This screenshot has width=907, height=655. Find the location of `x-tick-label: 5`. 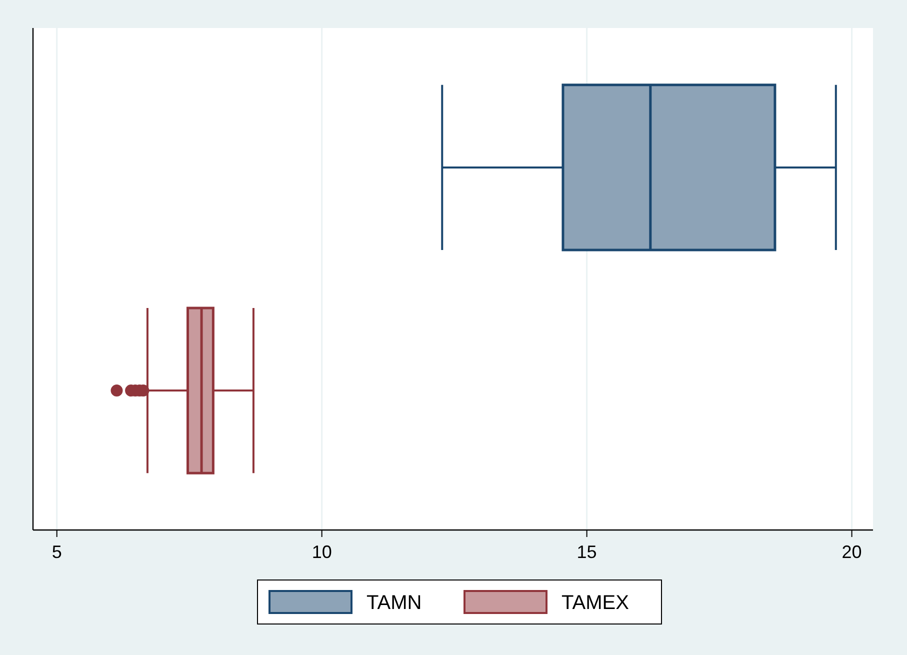

x-tick-label: 5 is located at coordinates (57, 552).